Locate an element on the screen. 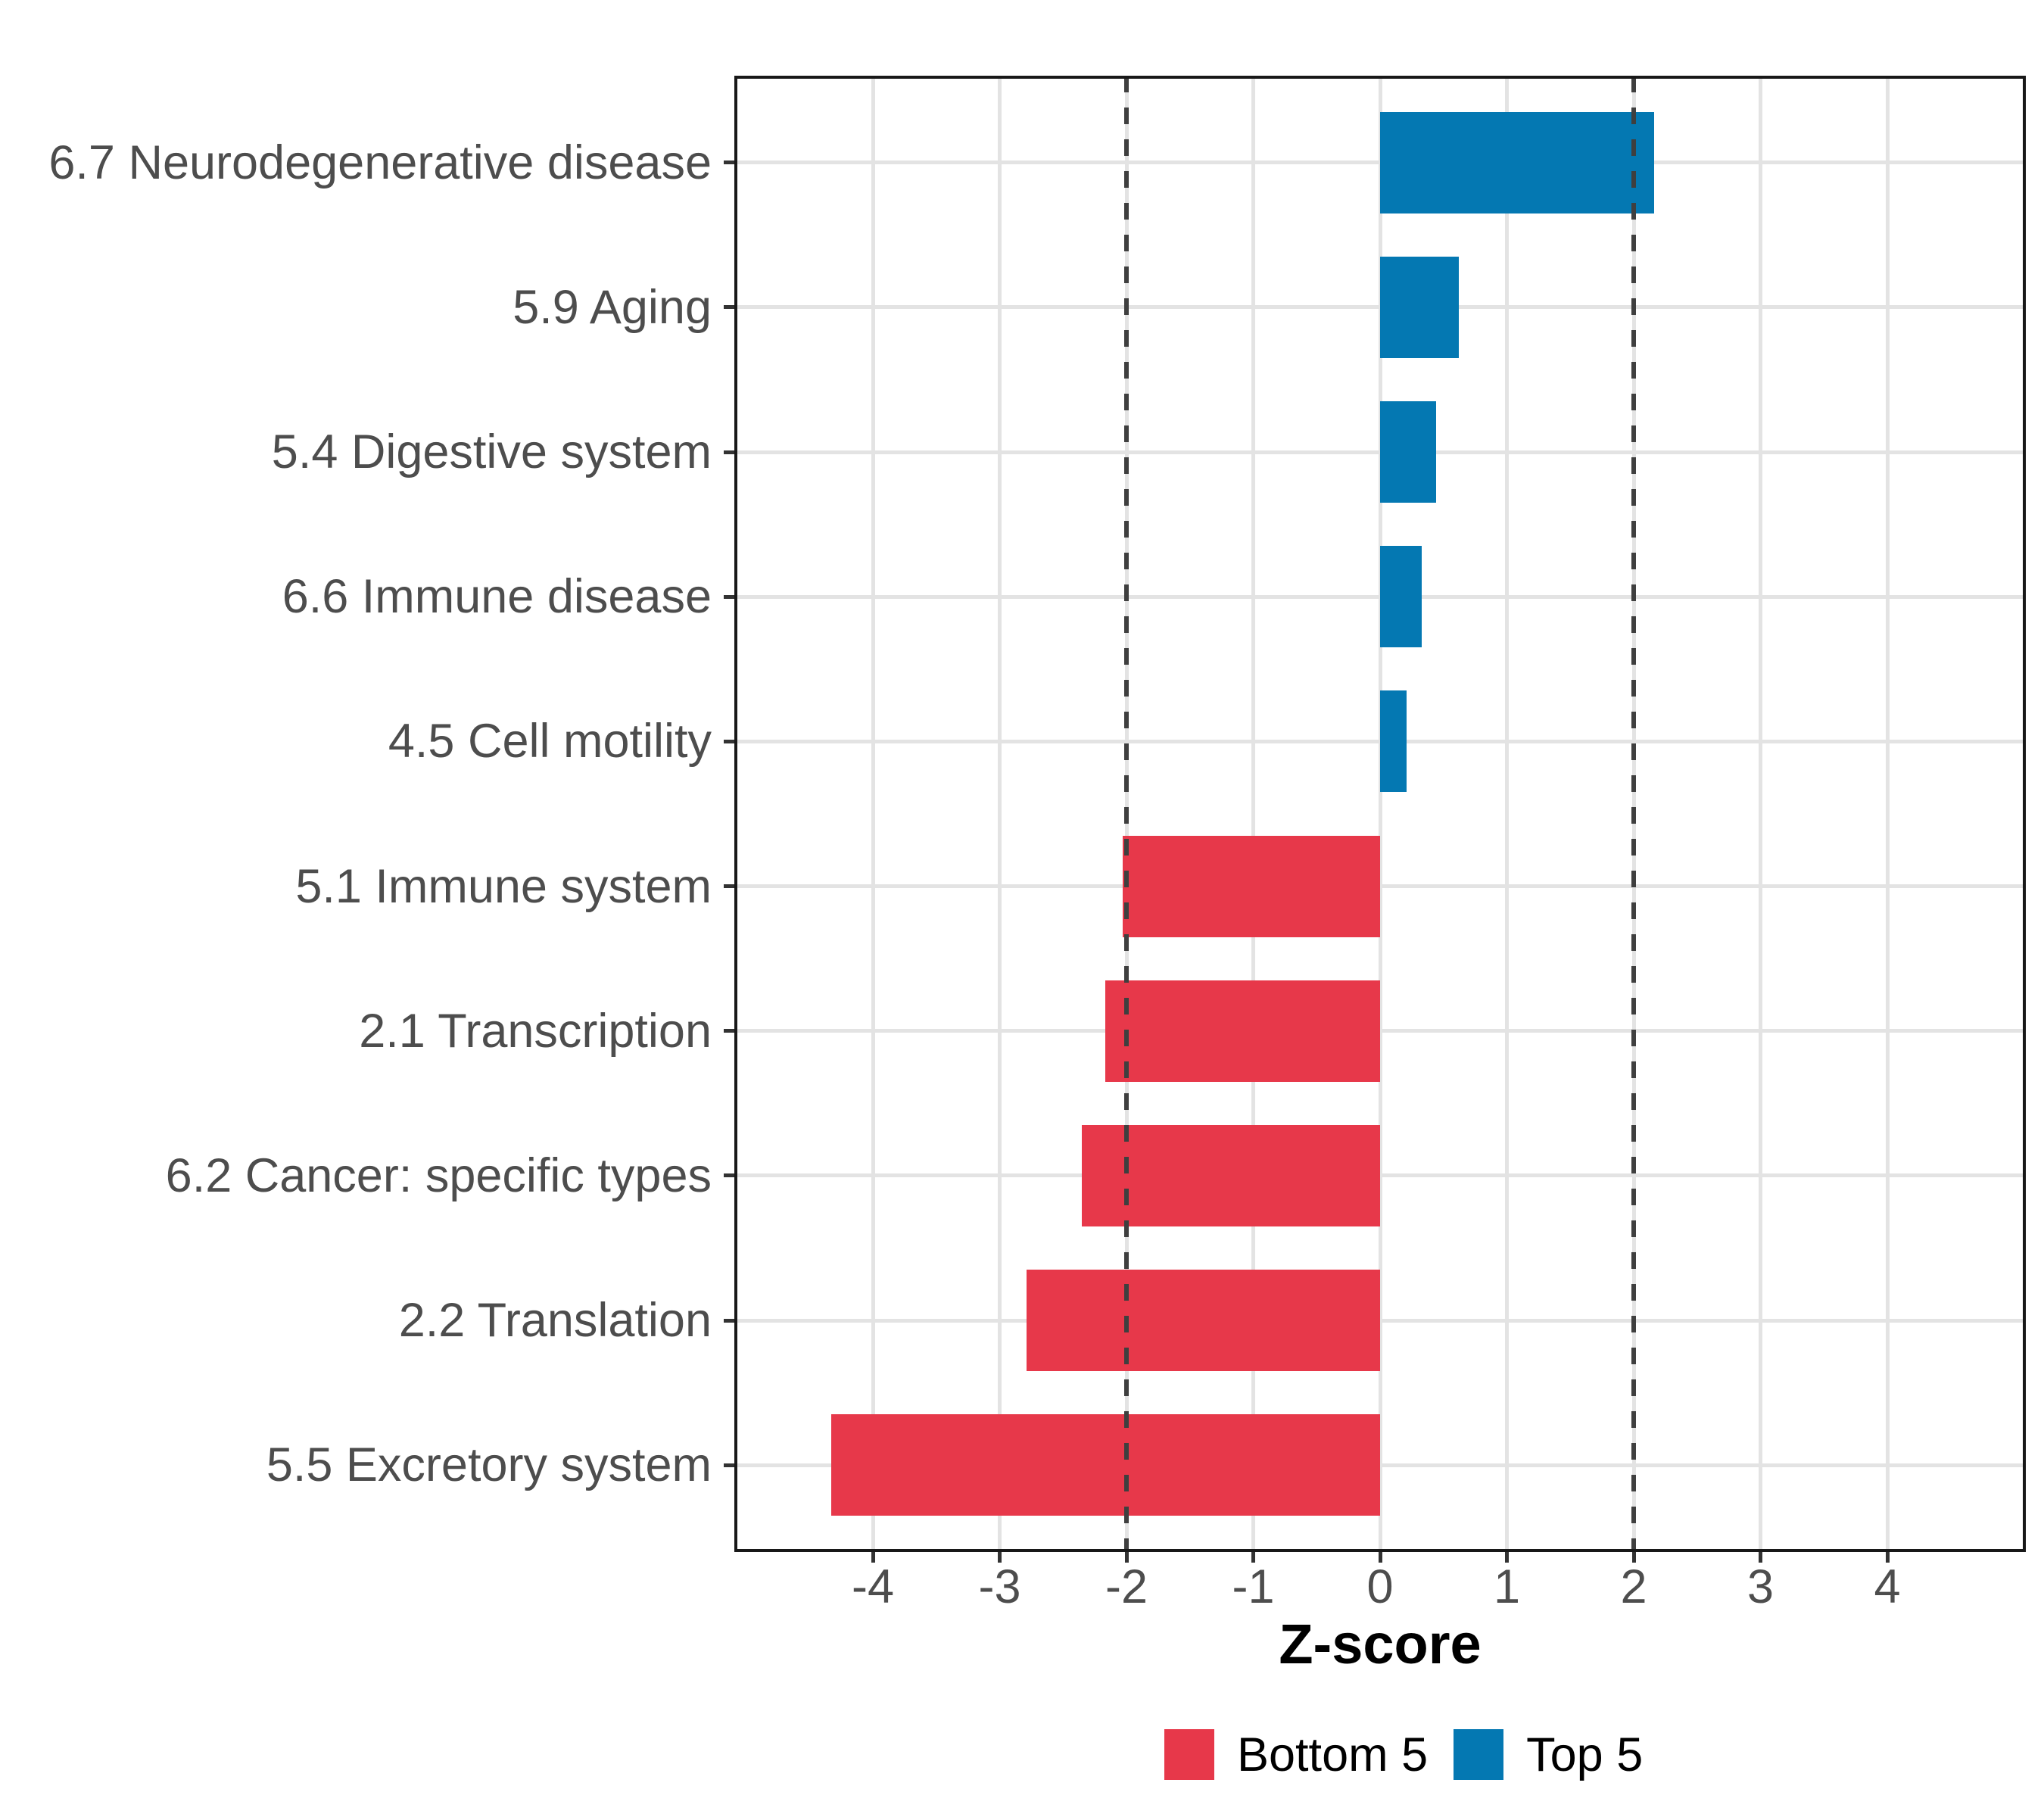 The image size is (2044, 1817). x-tick-label: -2 is located at coordinates (1126, 1586).